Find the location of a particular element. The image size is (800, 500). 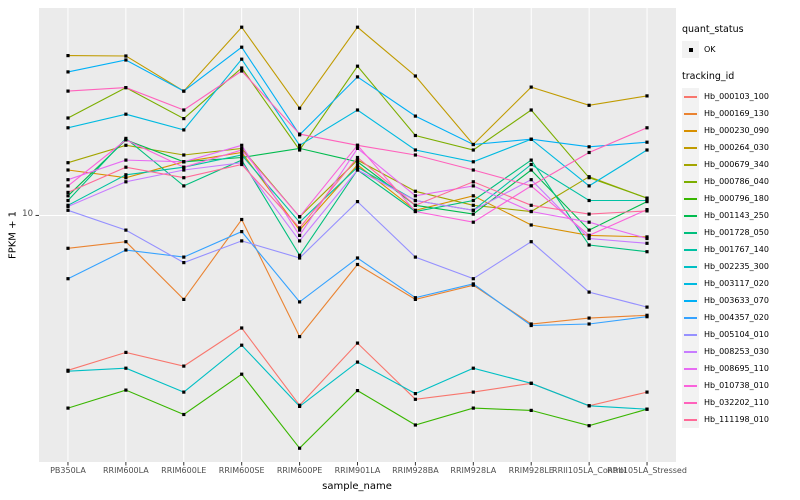

legend-item-label: Hb_002235_300 is located at coordinates (736, 266).